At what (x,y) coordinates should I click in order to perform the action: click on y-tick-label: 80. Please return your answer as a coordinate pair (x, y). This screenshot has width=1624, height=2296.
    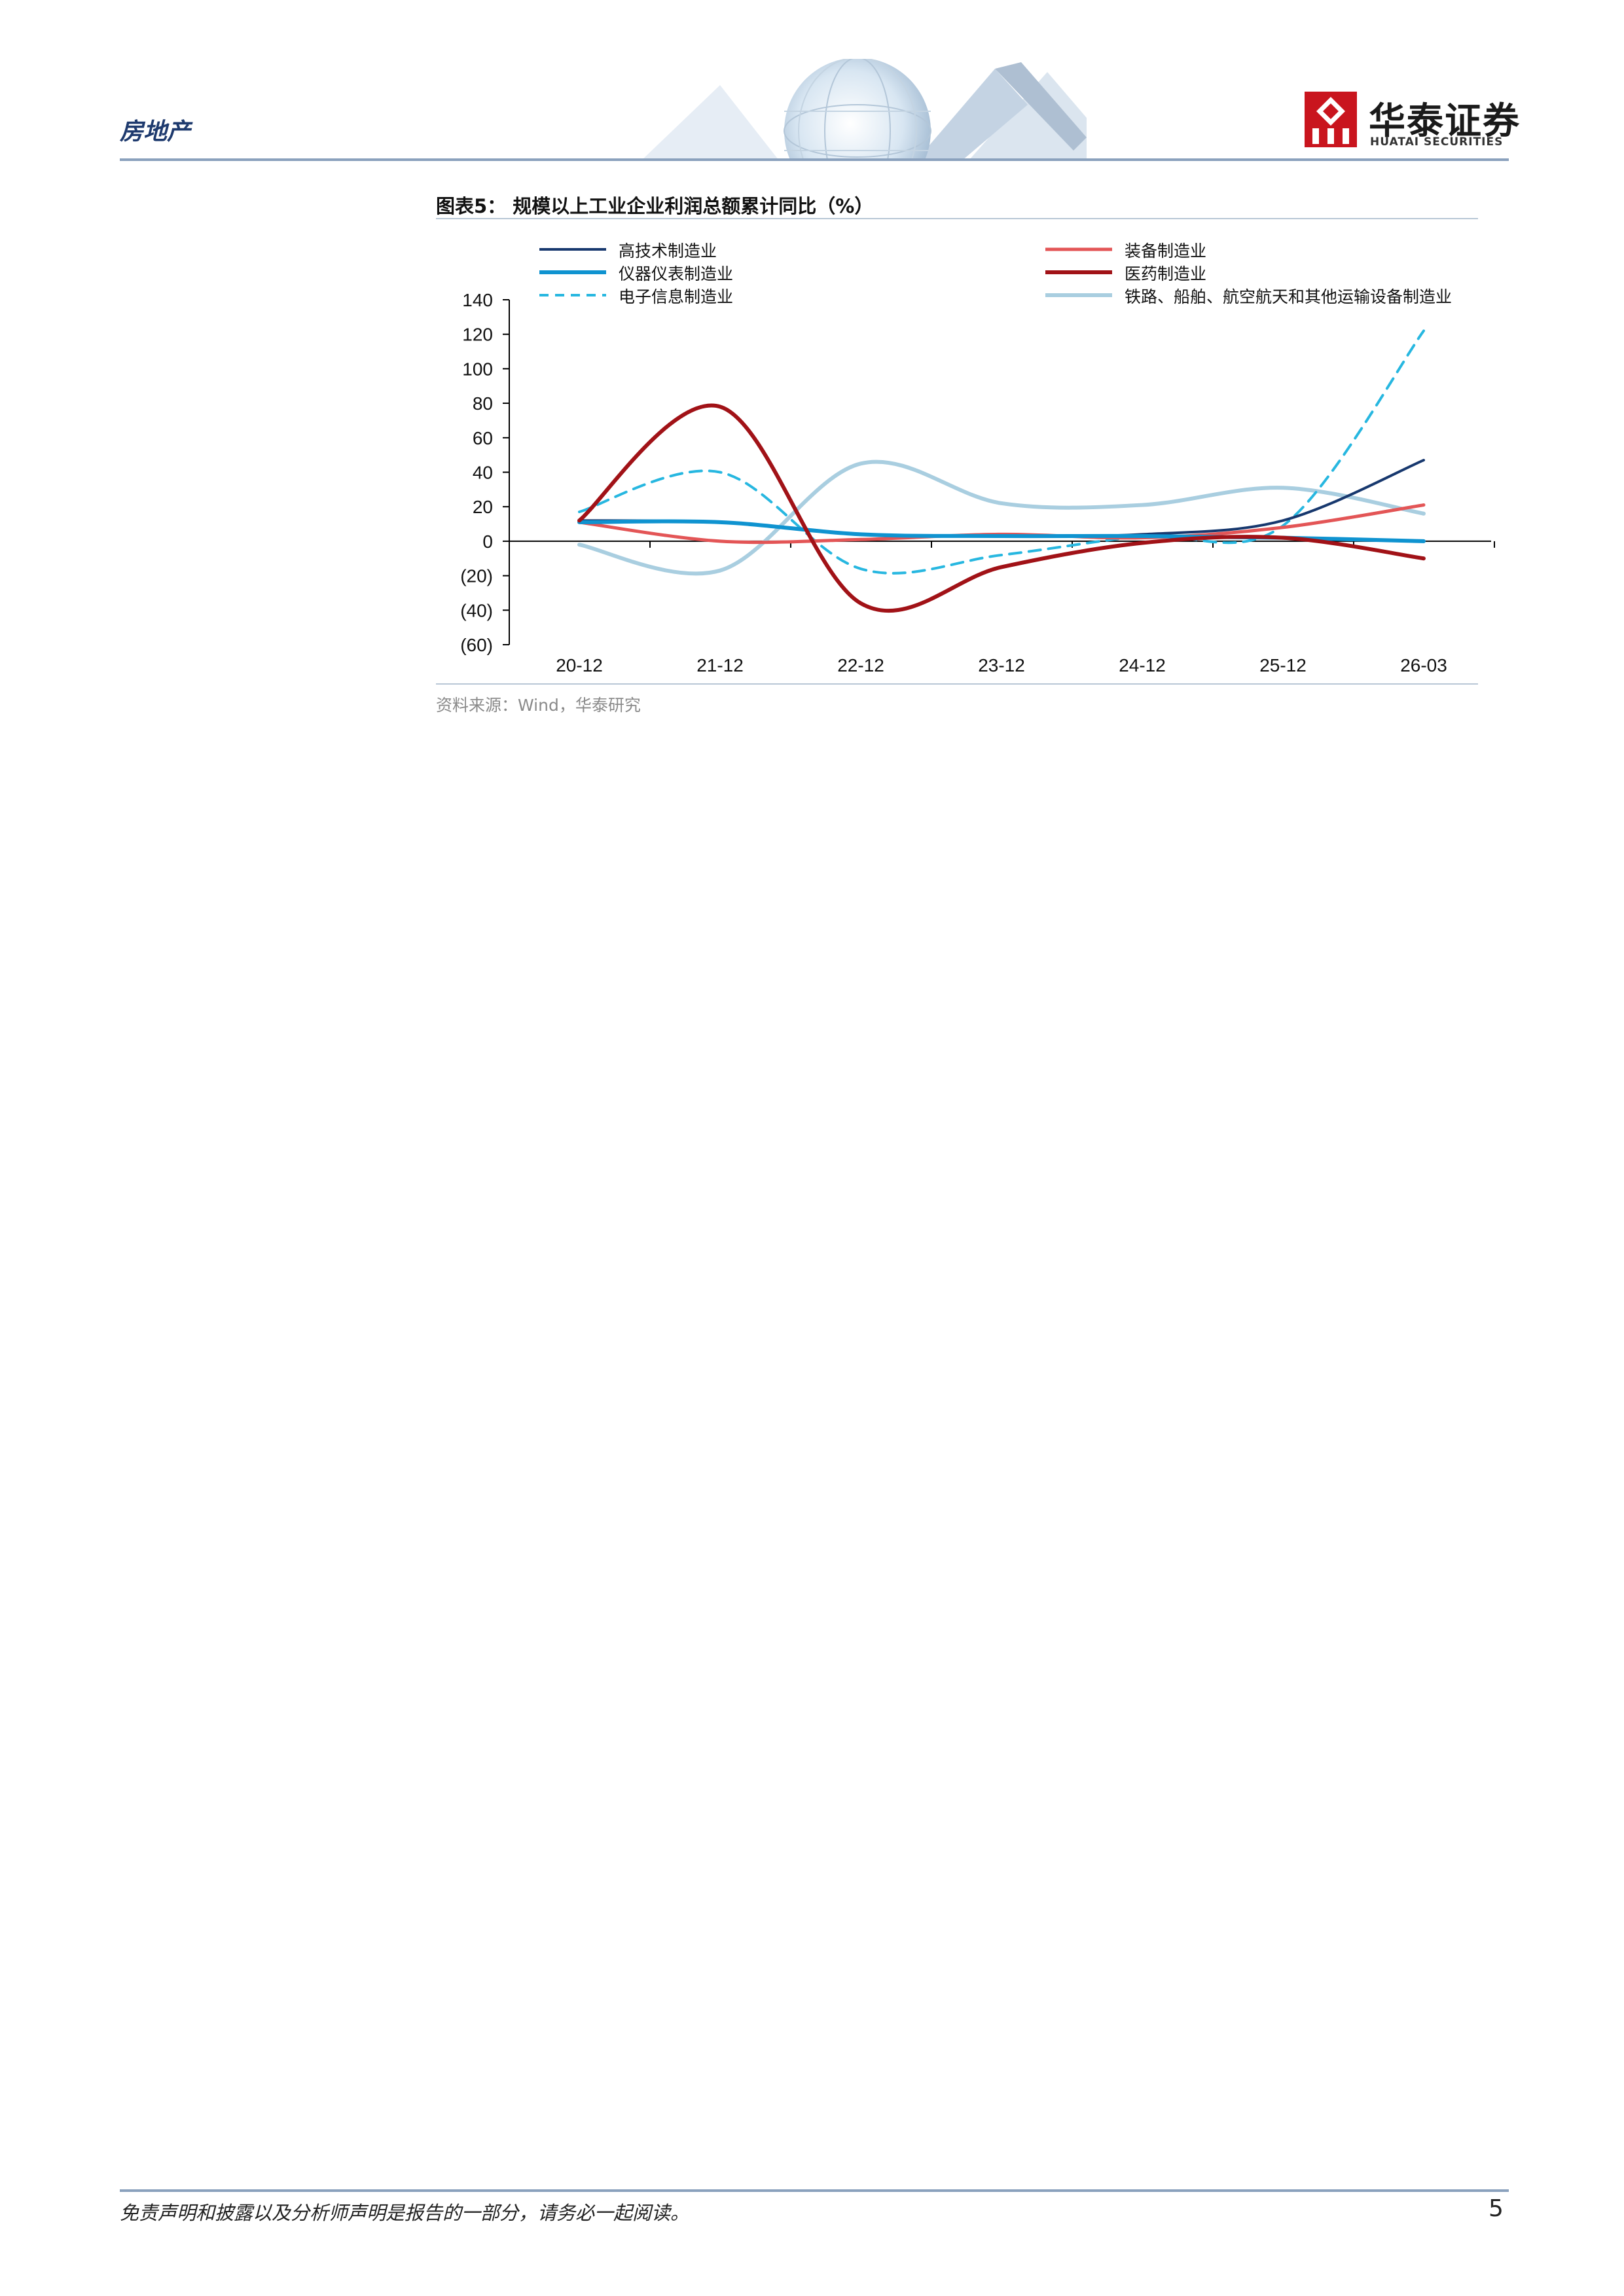
    Looking at the image, I should click on (483, 403).